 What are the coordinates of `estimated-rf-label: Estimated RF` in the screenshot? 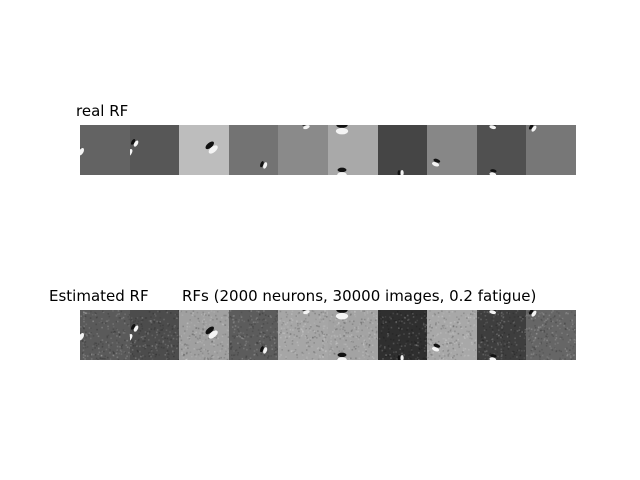 It's located at (99, 296).